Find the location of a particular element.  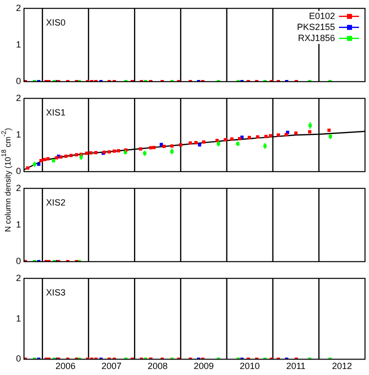

x-tick-label: 2010 is located at coordinates (250, 366).